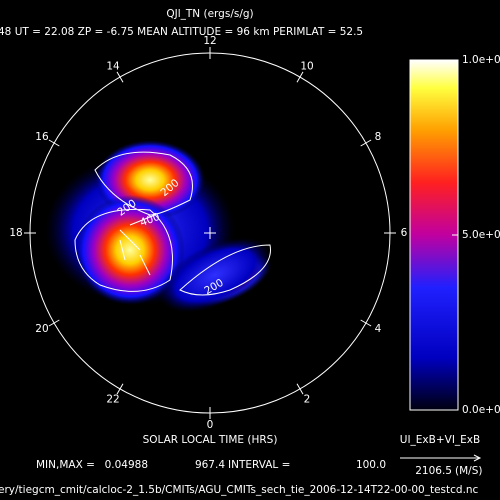 Image resolution: width=500 pixels, height=500 pixels. What do you see at coordinates (306, 67) in the screenshot?
I see `lt-tick-label: 10` at bounding box center [306, 67].